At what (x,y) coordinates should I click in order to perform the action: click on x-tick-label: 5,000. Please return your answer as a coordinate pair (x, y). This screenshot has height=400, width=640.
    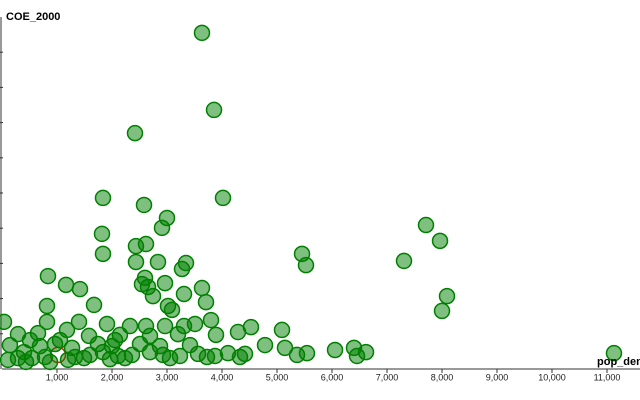
    Looking at the image, I should click on (277, 377).